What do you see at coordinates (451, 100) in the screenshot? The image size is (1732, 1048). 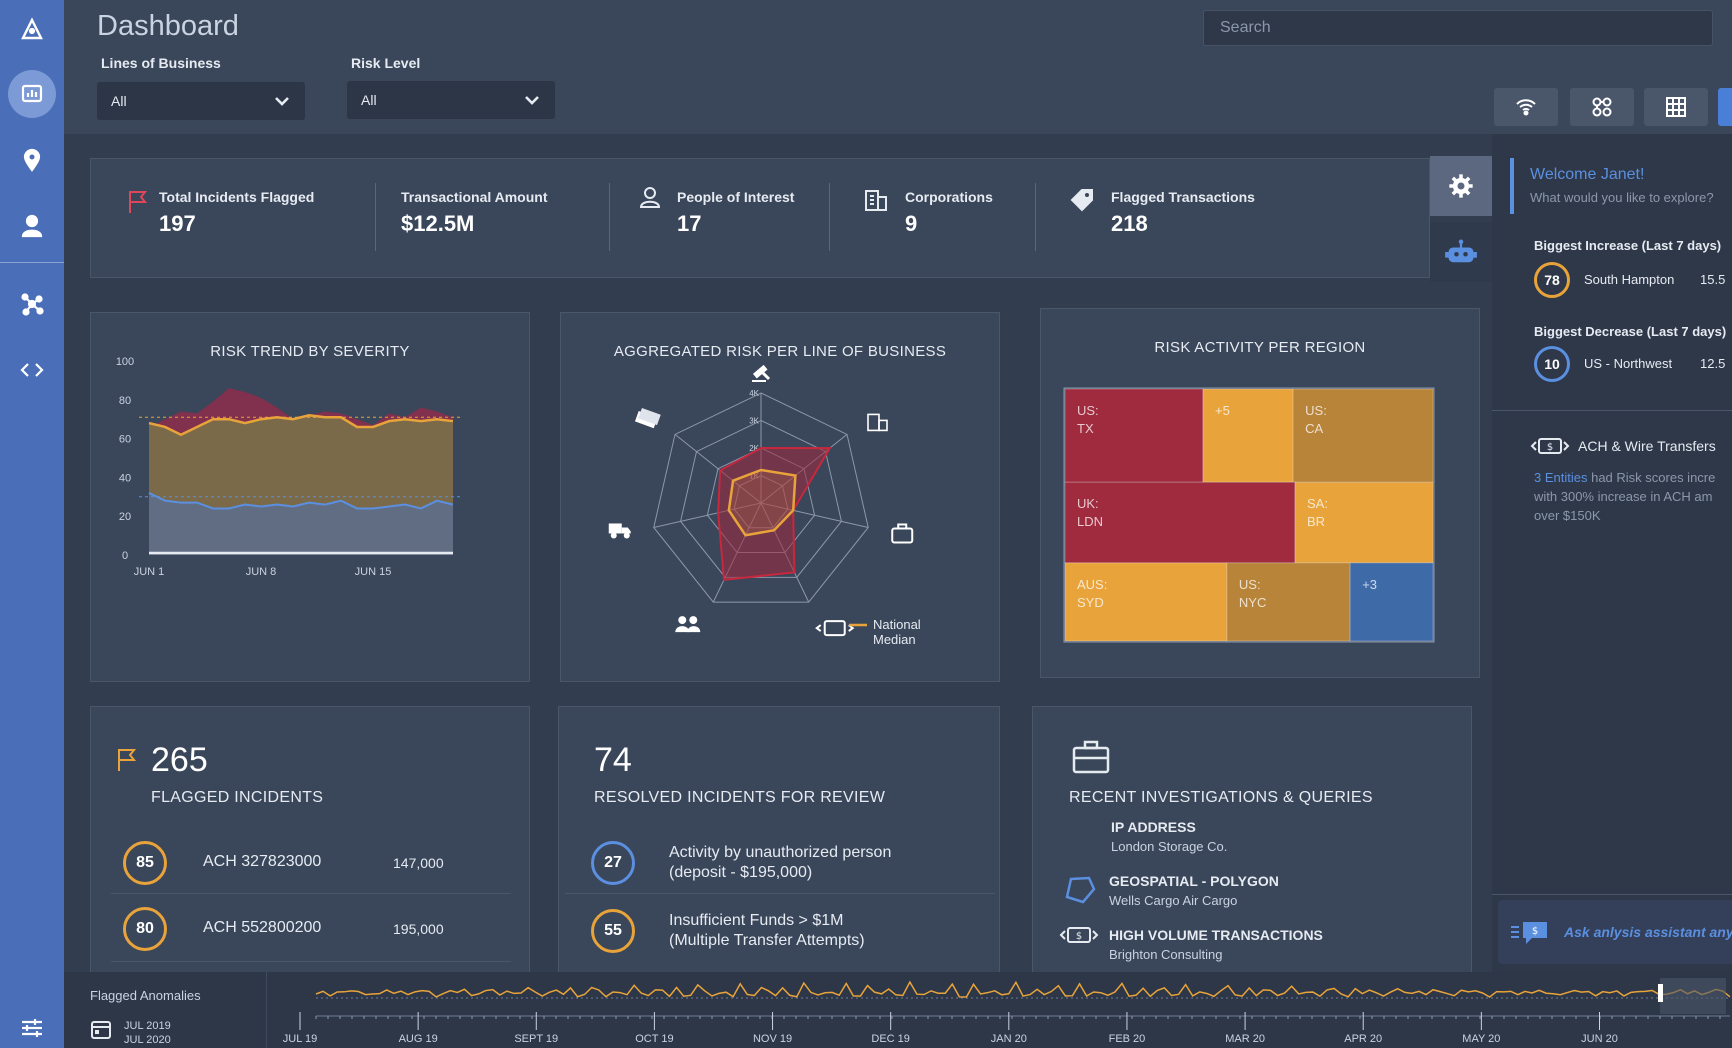 I see `risk-select: All` at bounding box center [451, 100].